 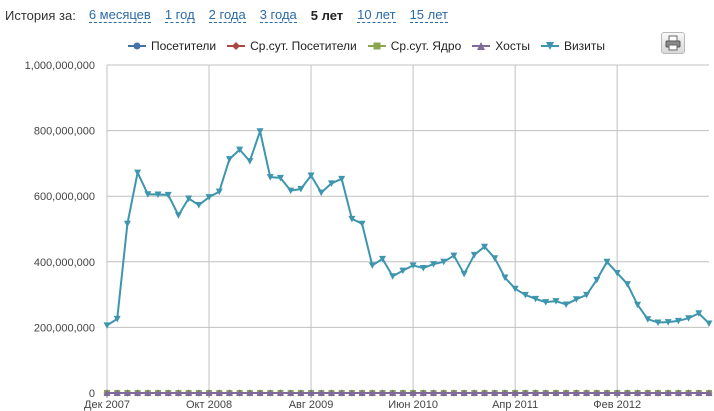 I want to click on legend-item-visitors: Посетители, so click(x=172, y=46).